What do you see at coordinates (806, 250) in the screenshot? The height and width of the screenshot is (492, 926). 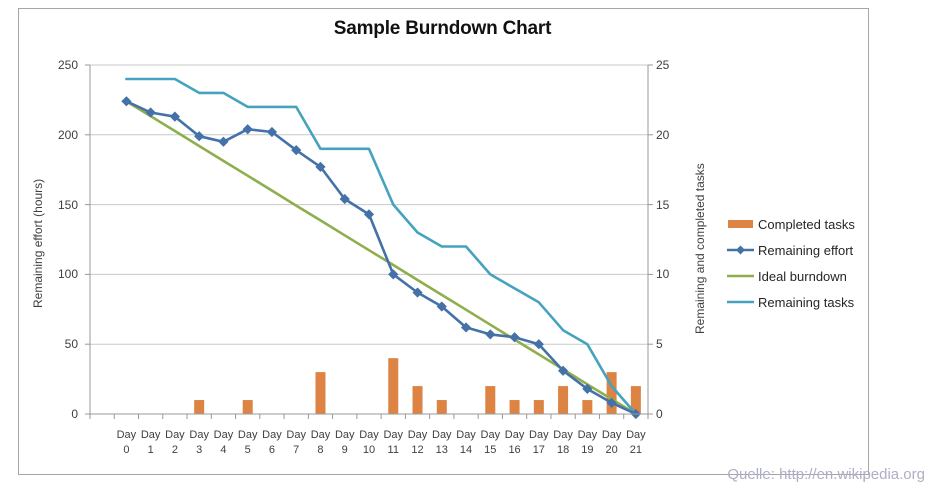 I see `legend-label: Remaining effort` at bounding box center [806, 250].